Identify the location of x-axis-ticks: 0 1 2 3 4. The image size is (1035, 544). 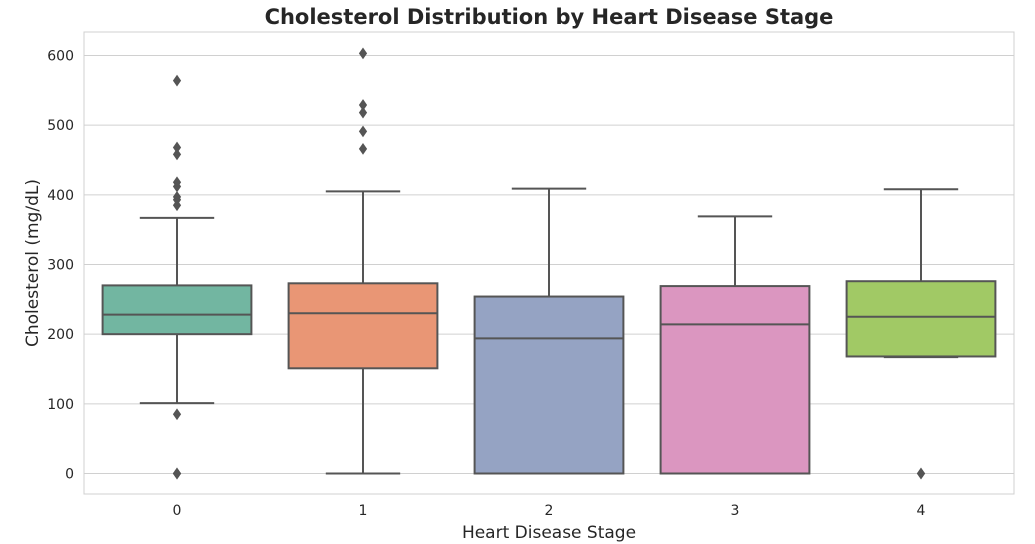
(549, 511).